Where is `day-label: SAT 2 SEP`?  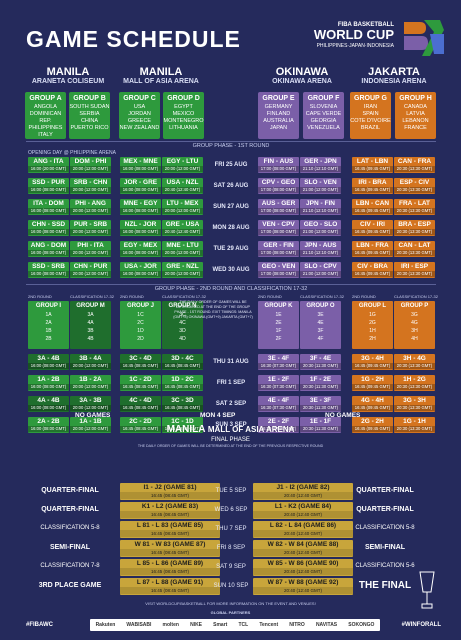
day-label: SAT 2 SEP is located at coordinates (231, 404).